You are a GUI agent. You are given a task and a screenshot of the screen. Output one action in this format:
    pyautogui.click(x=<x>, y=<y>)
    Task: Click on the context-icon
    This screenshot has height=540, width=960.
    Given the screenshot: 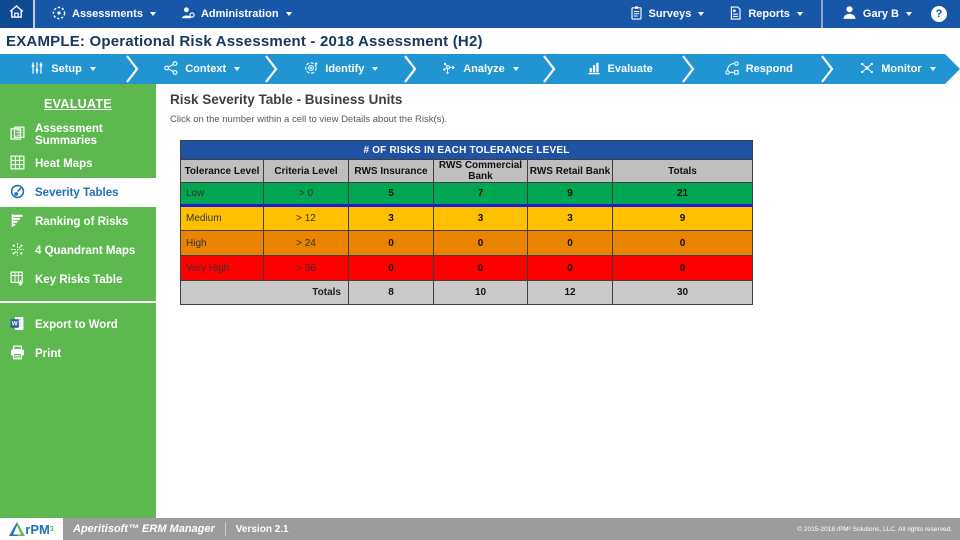 What is the action you would take?
    pyautogui.click(x=171, y=69)
    